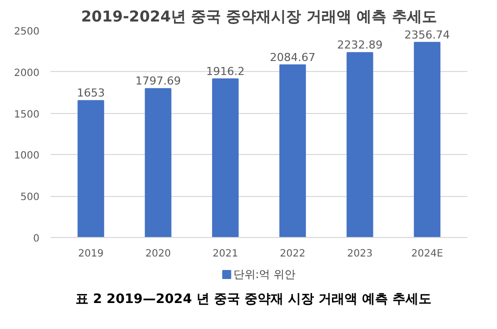 This screenshot has height=329, width=497. I want to click on y-tick-label: 1500, so click(27, 114).